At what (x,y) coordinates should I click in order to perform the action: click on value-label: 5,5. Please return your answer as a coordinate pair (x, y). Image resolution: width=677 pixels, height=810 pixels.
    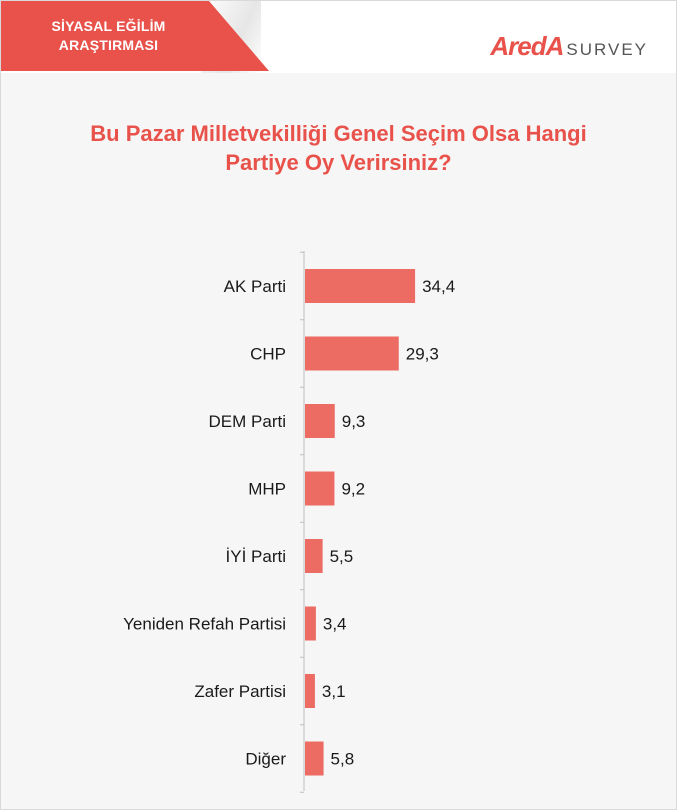
    Looking at the image, I should click on (342, 556).